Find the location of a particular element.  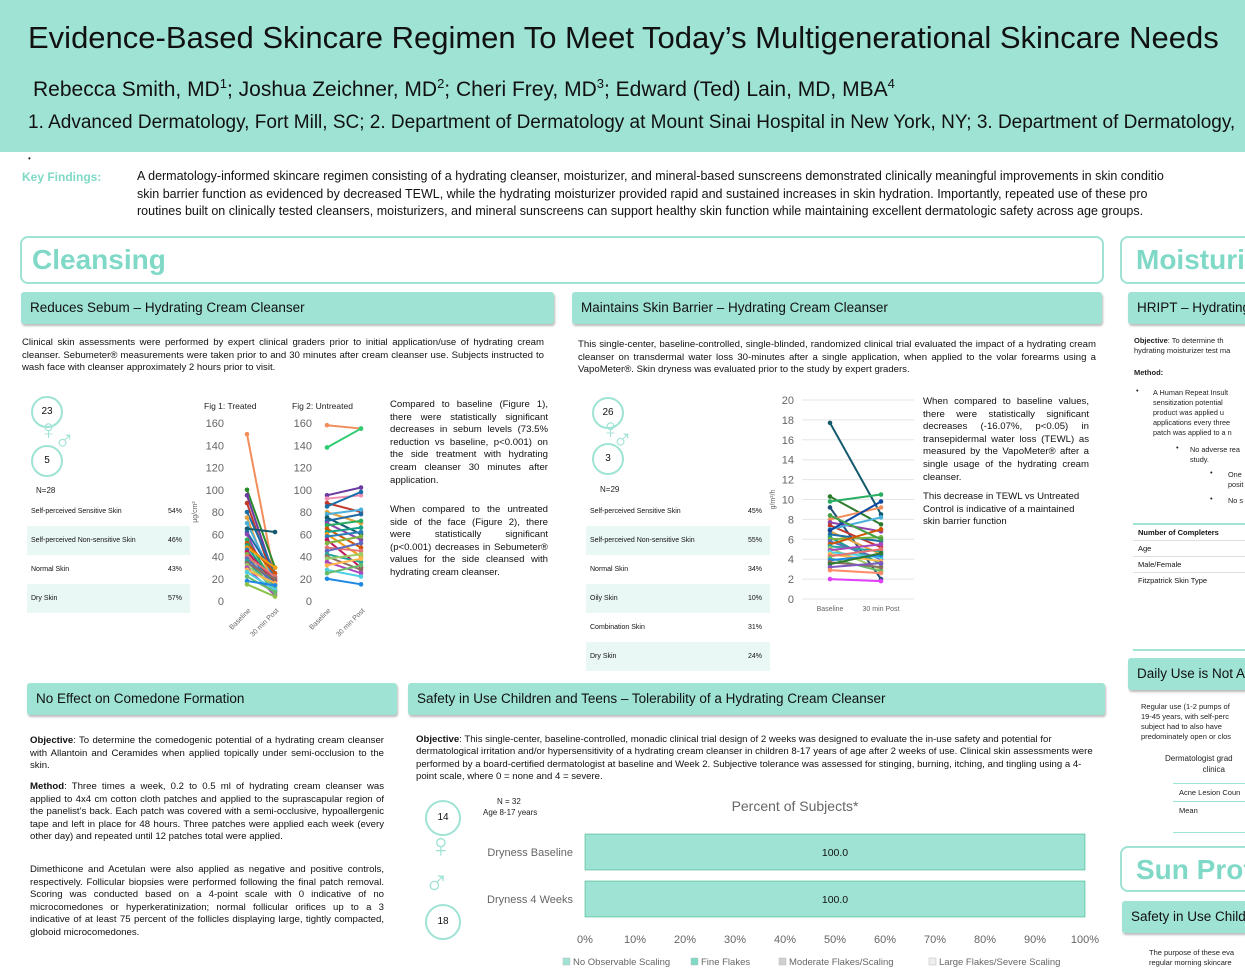

sun-title: Sun Prot is located at coordinates (1190, 869).